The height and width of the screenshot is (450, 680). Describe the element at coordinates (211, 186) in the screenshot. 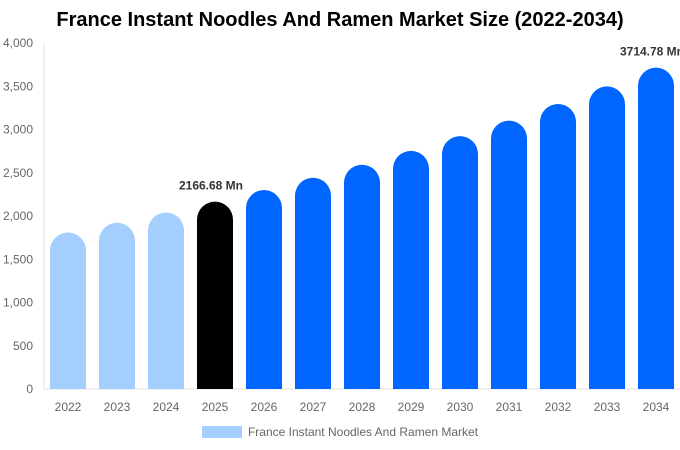

I see `data-label: 2166.68 Mn` at that location.